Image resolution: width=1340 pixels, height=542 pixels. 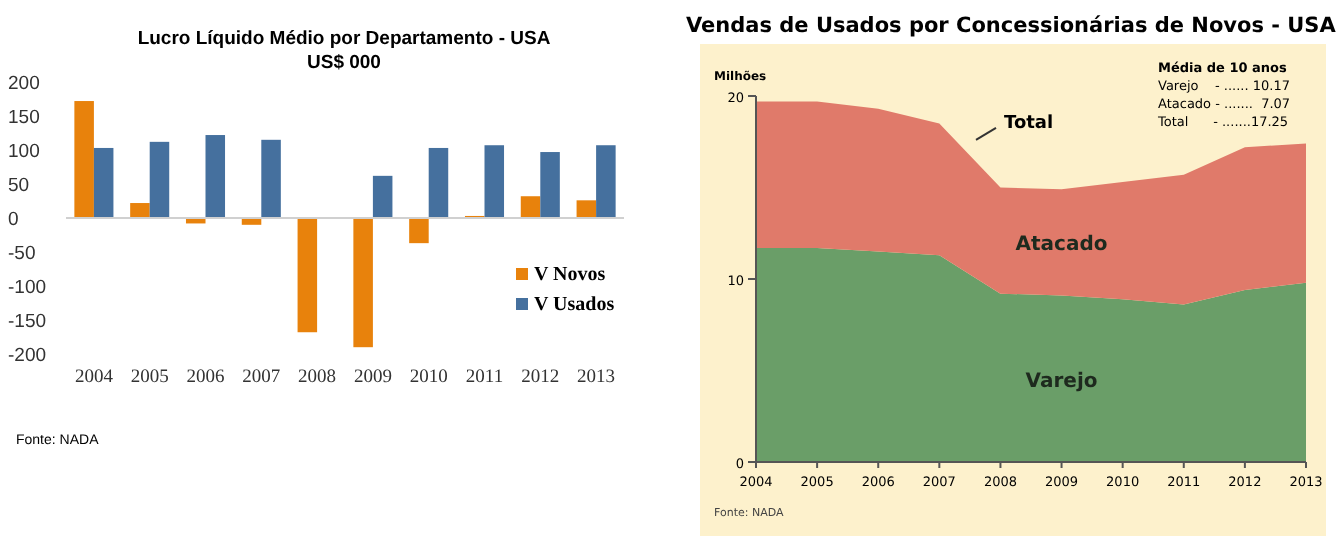 What do you see at coordinates (596, 378) in the screenshot?
I see `x-tick-label: 2013` at bounding box center [596, 378].